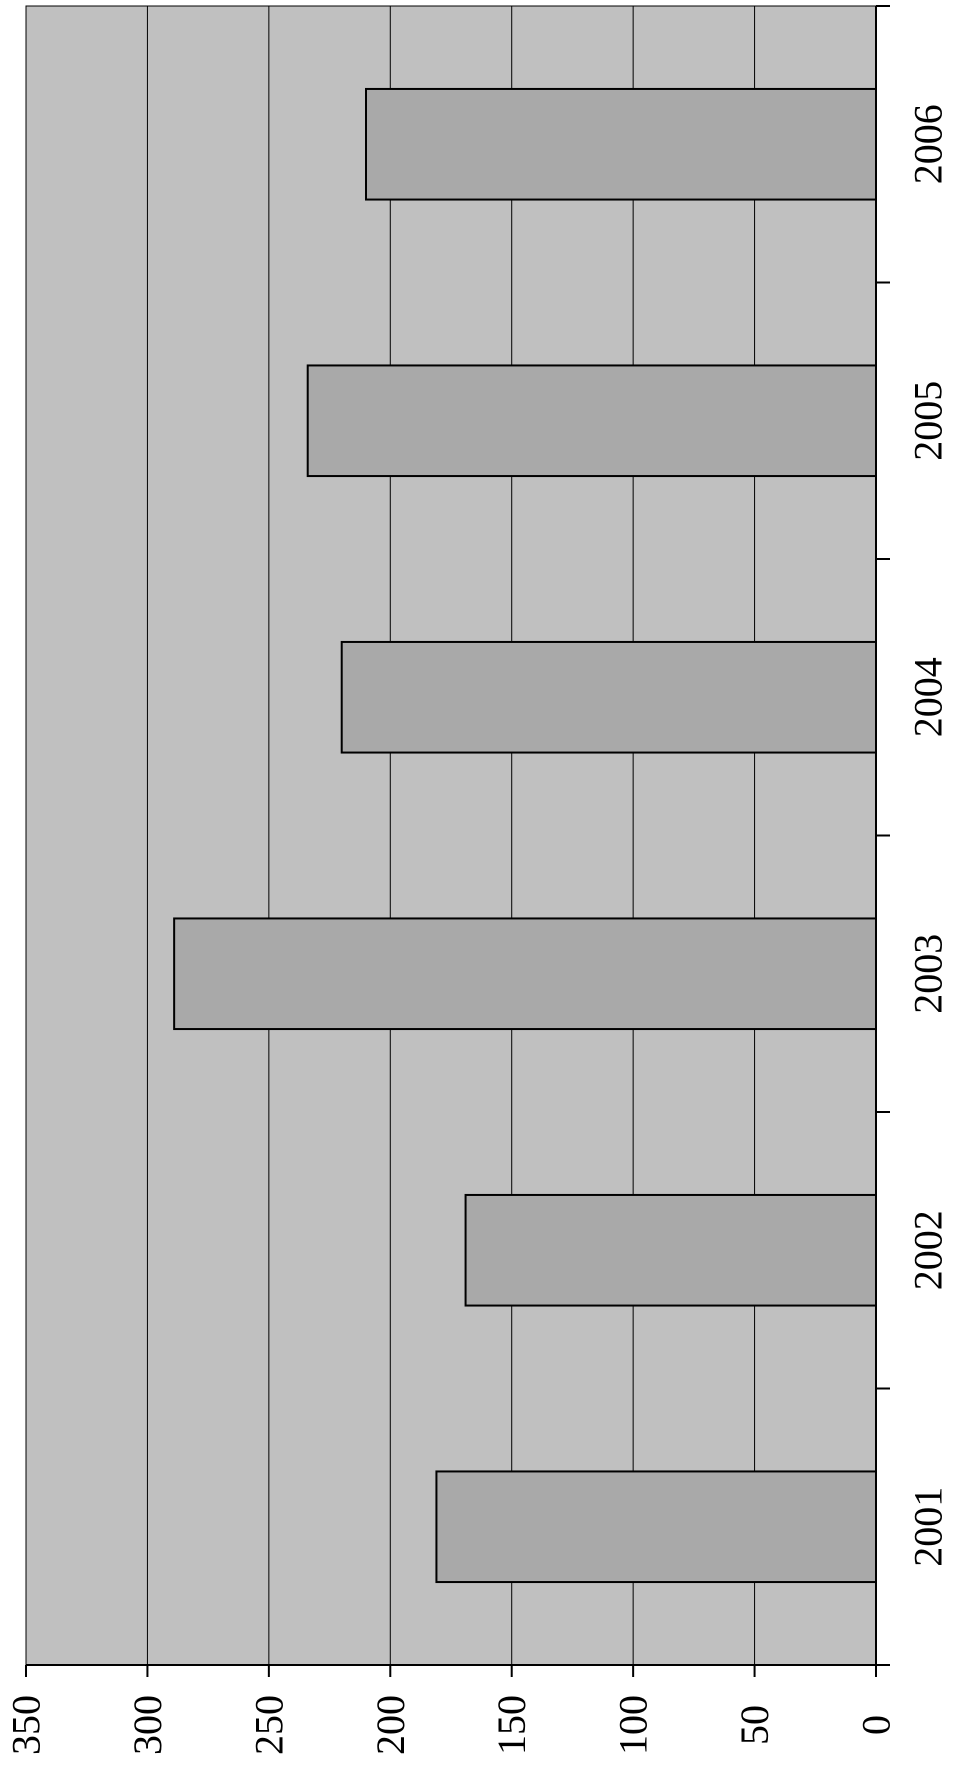  I want to click on value-tick-label: 200, so click(390, 1725).